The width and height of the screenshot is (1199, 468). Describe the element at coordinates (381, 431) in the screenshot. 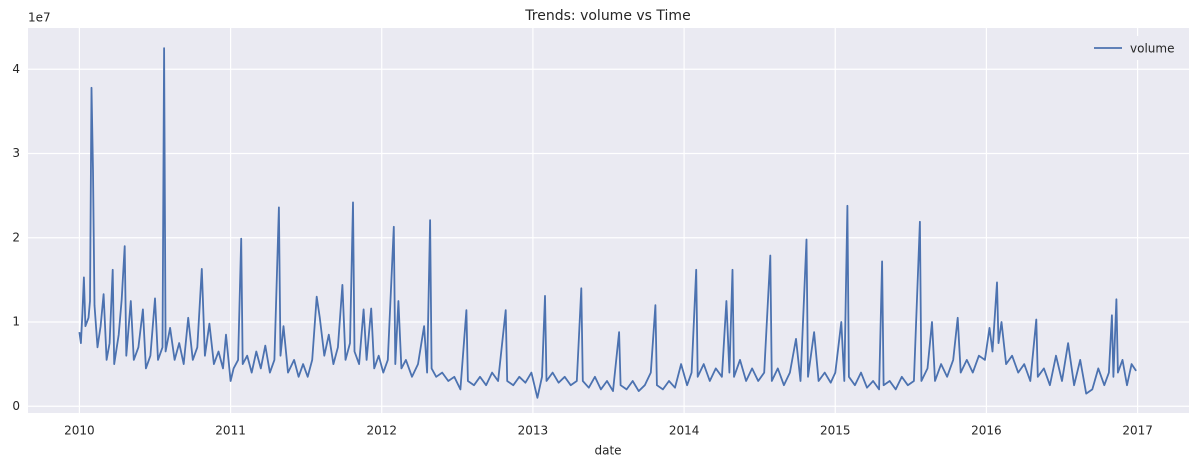

I see `x-tick-label: 2012` at that location.